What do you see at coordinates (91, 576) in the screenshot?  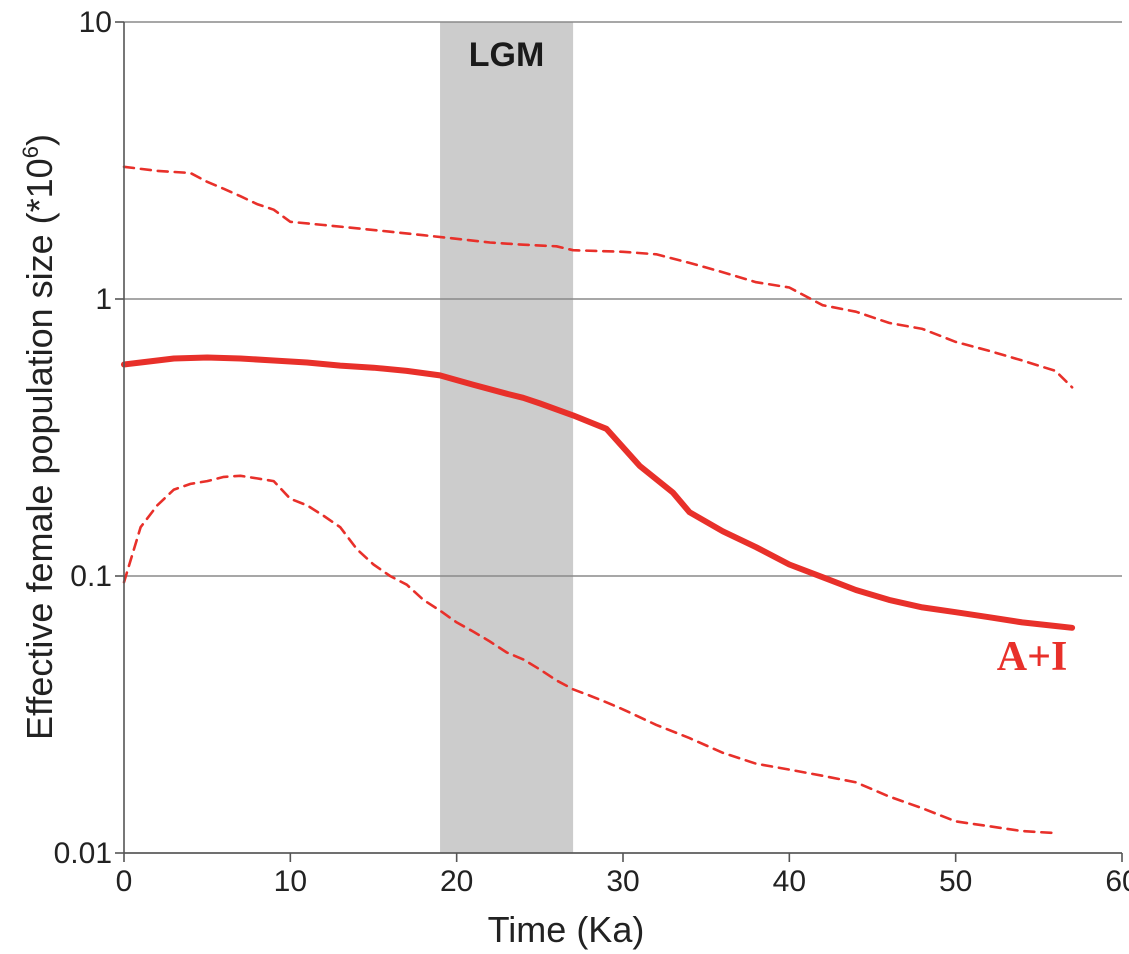 I see `y-tick-label-1: 0.1` at bounding box center [91, 576].